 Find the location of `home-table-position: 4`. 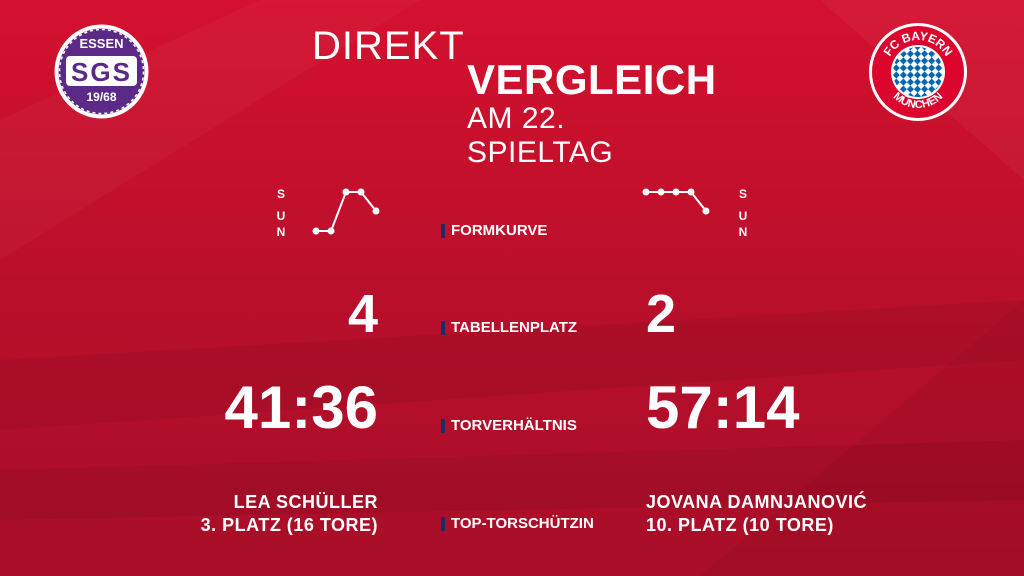

home-table-position: 4 is located at coordinates (362, 314).